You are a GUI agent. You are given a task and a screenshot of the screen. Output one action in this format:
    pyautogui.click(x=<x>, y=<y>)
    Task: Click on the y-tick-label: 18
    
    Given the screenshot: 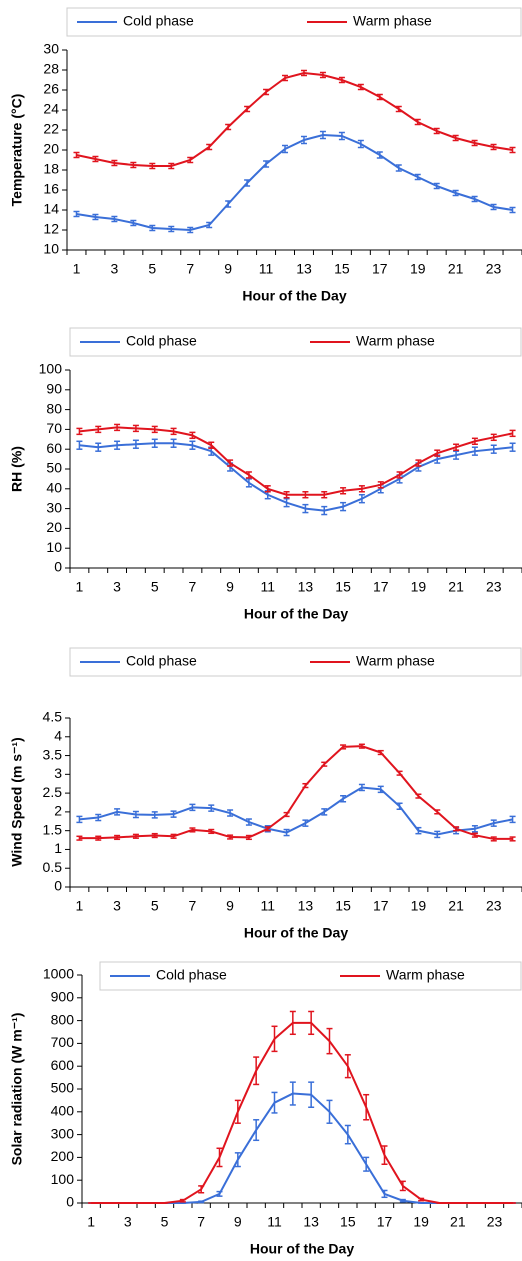 What is the action you would take?
    pyautogui.click(x=51, y=169)
    